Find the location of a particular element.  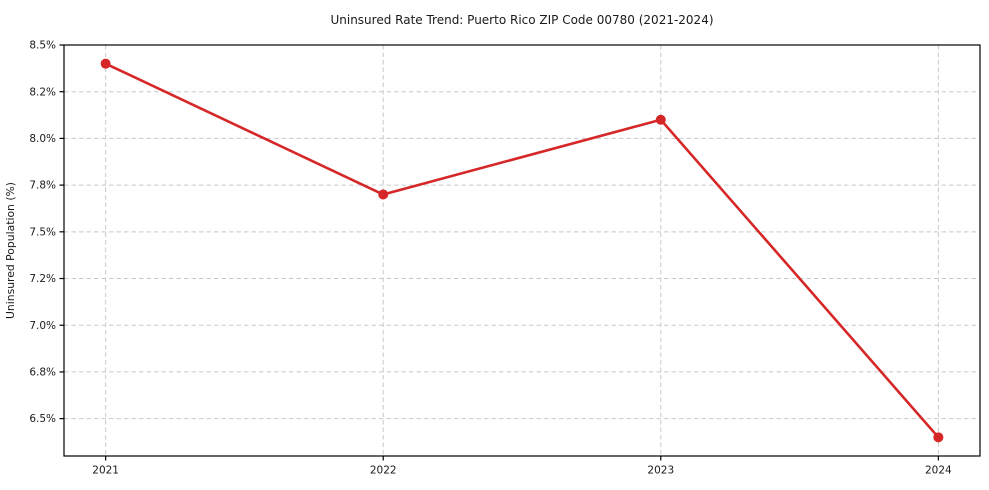

y-tick-label: 7.8% is located at coordinates (42, 186).